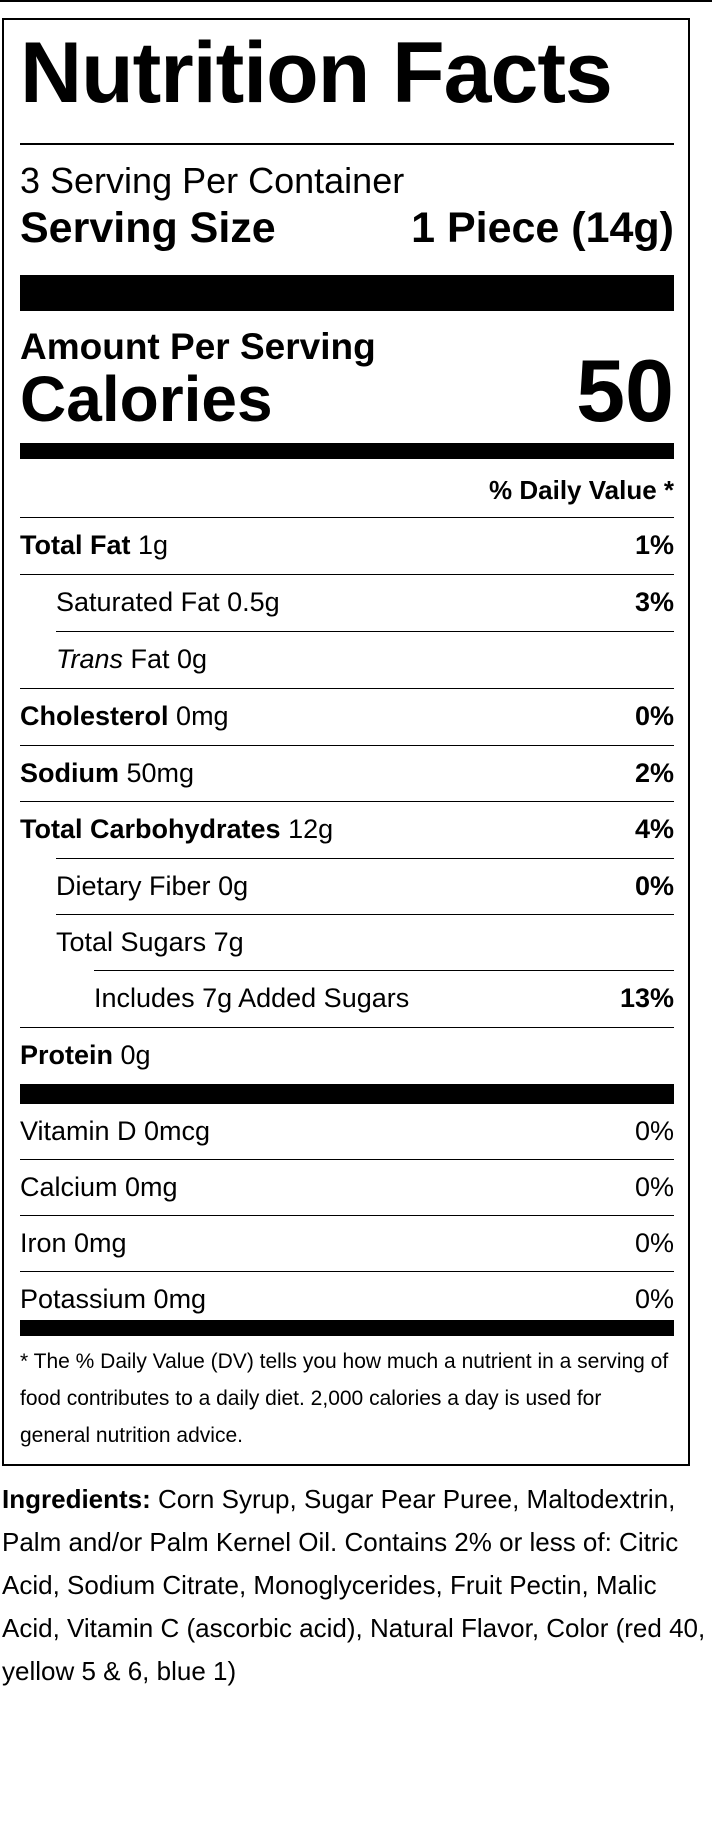 Image resolution: width=712 pixels, height=1829 pixels. I want to click on calories-label: Calories, so click(146, 399).